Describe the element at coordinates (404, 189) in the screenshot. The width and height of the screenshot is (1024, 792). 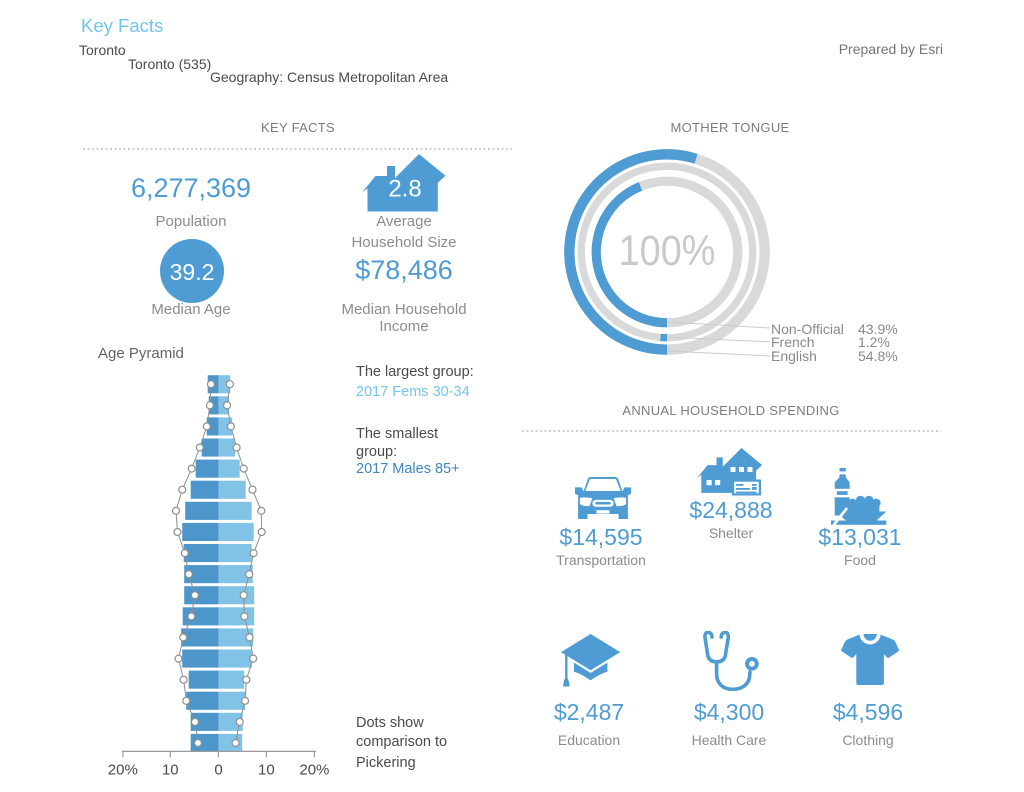
I see `svg-text: 2.8` at that location.